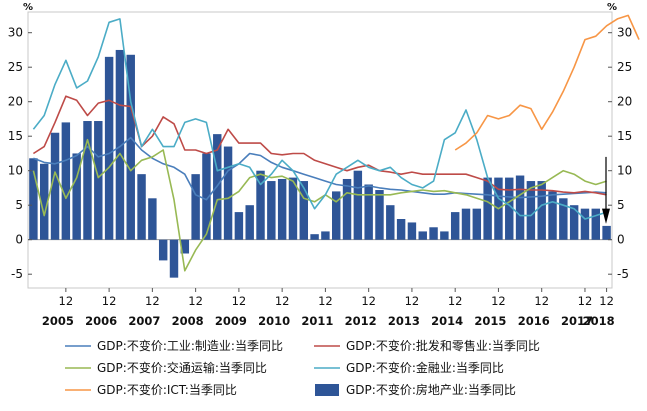  I want to click on x-tick-label-year: 2015, so click(490, 321).